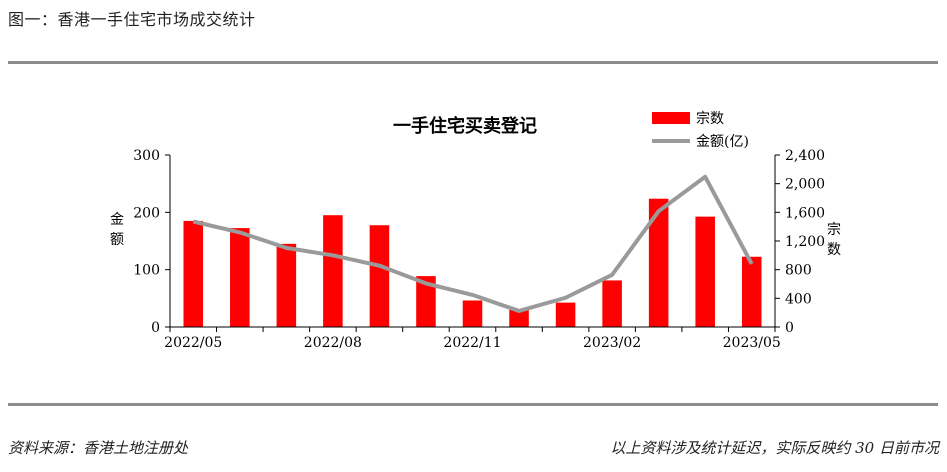 The width and height of the screenshot is (947, 472). What do you see at coordinates (805, 156) in the screenshot?
I see `right-tick-label: 2,400` at bounding box center [805, 156].